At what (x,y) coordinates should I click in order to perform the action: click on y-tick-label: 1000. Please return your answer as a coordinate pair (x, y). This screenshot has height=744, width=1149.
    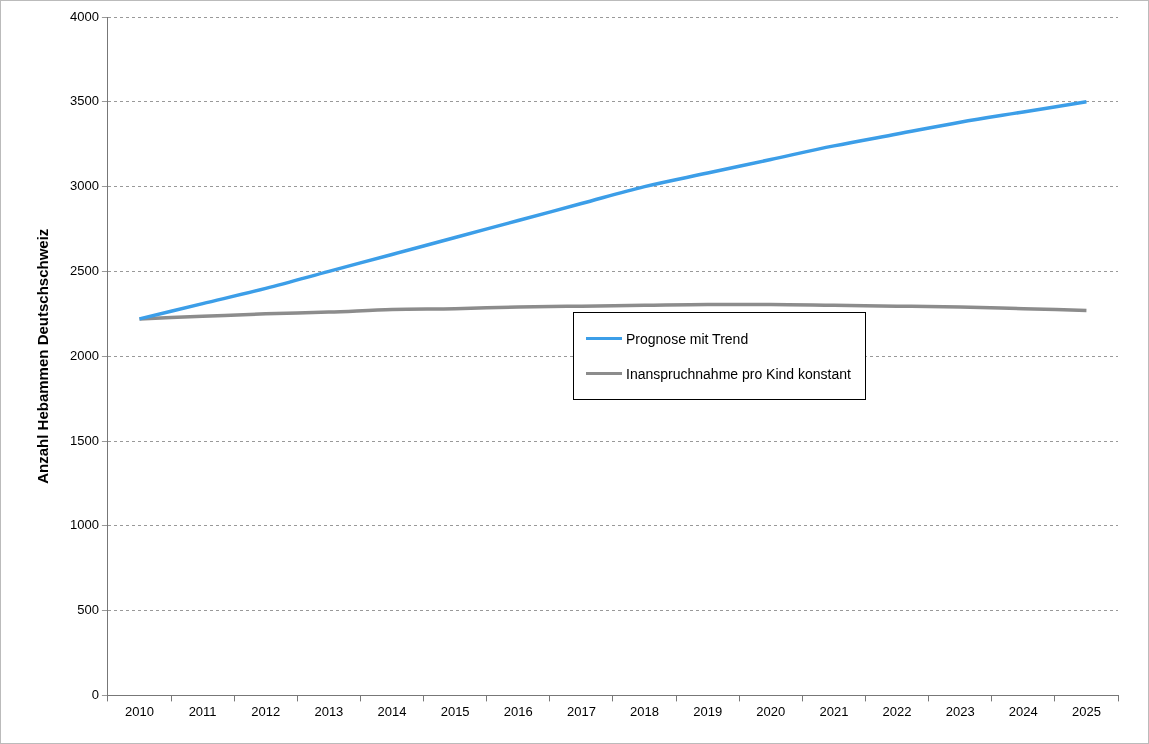
    Looking at the image, I should click on (84, 525).